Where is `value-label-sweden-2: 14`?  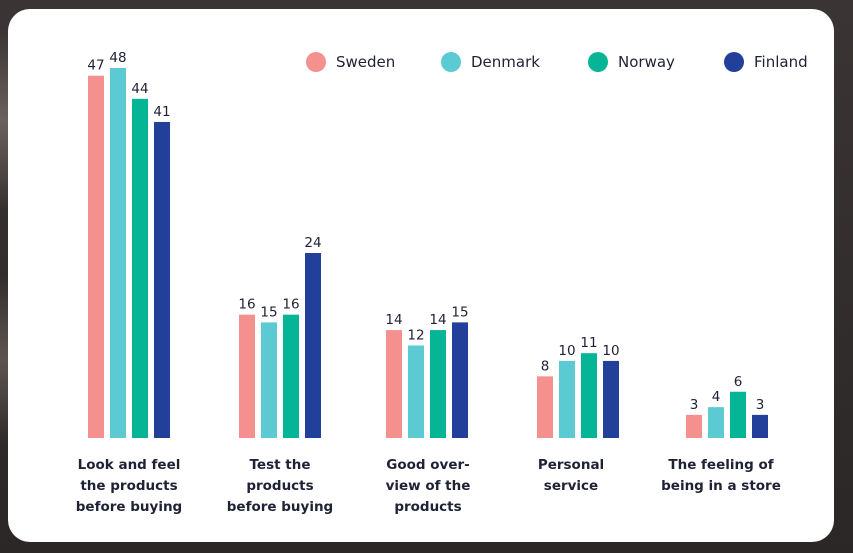 value-label-sweden-2: 14 is located at coordinates (393, 320).